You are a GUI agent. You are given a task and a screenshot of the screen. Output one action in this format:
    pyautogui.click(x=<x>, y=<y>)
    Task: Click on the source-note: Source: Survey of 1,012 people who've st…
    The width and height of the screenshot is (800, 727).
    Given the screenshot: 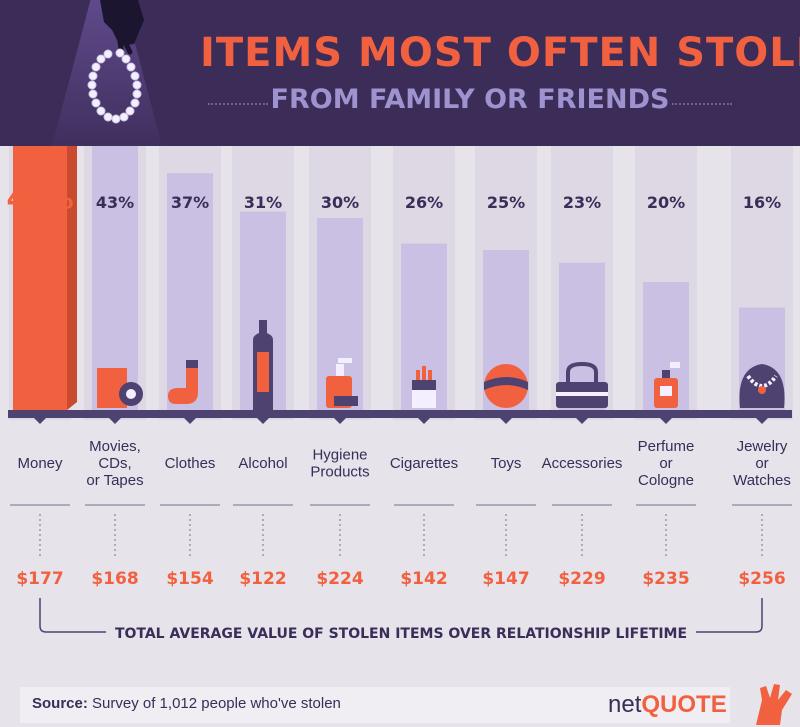 What is the action you would take?
    pyautogui.click(x=186, y=703)
    